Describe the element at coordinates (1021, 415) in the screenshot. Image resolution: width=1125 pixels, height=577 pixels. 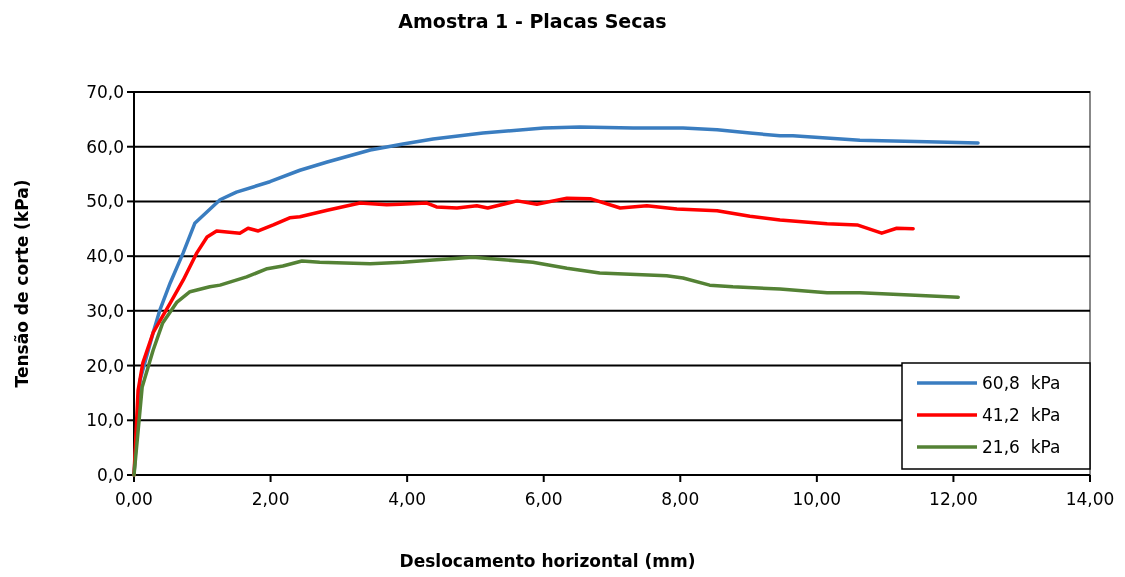
I see `legend-label: 41,2 kPa` at that location.